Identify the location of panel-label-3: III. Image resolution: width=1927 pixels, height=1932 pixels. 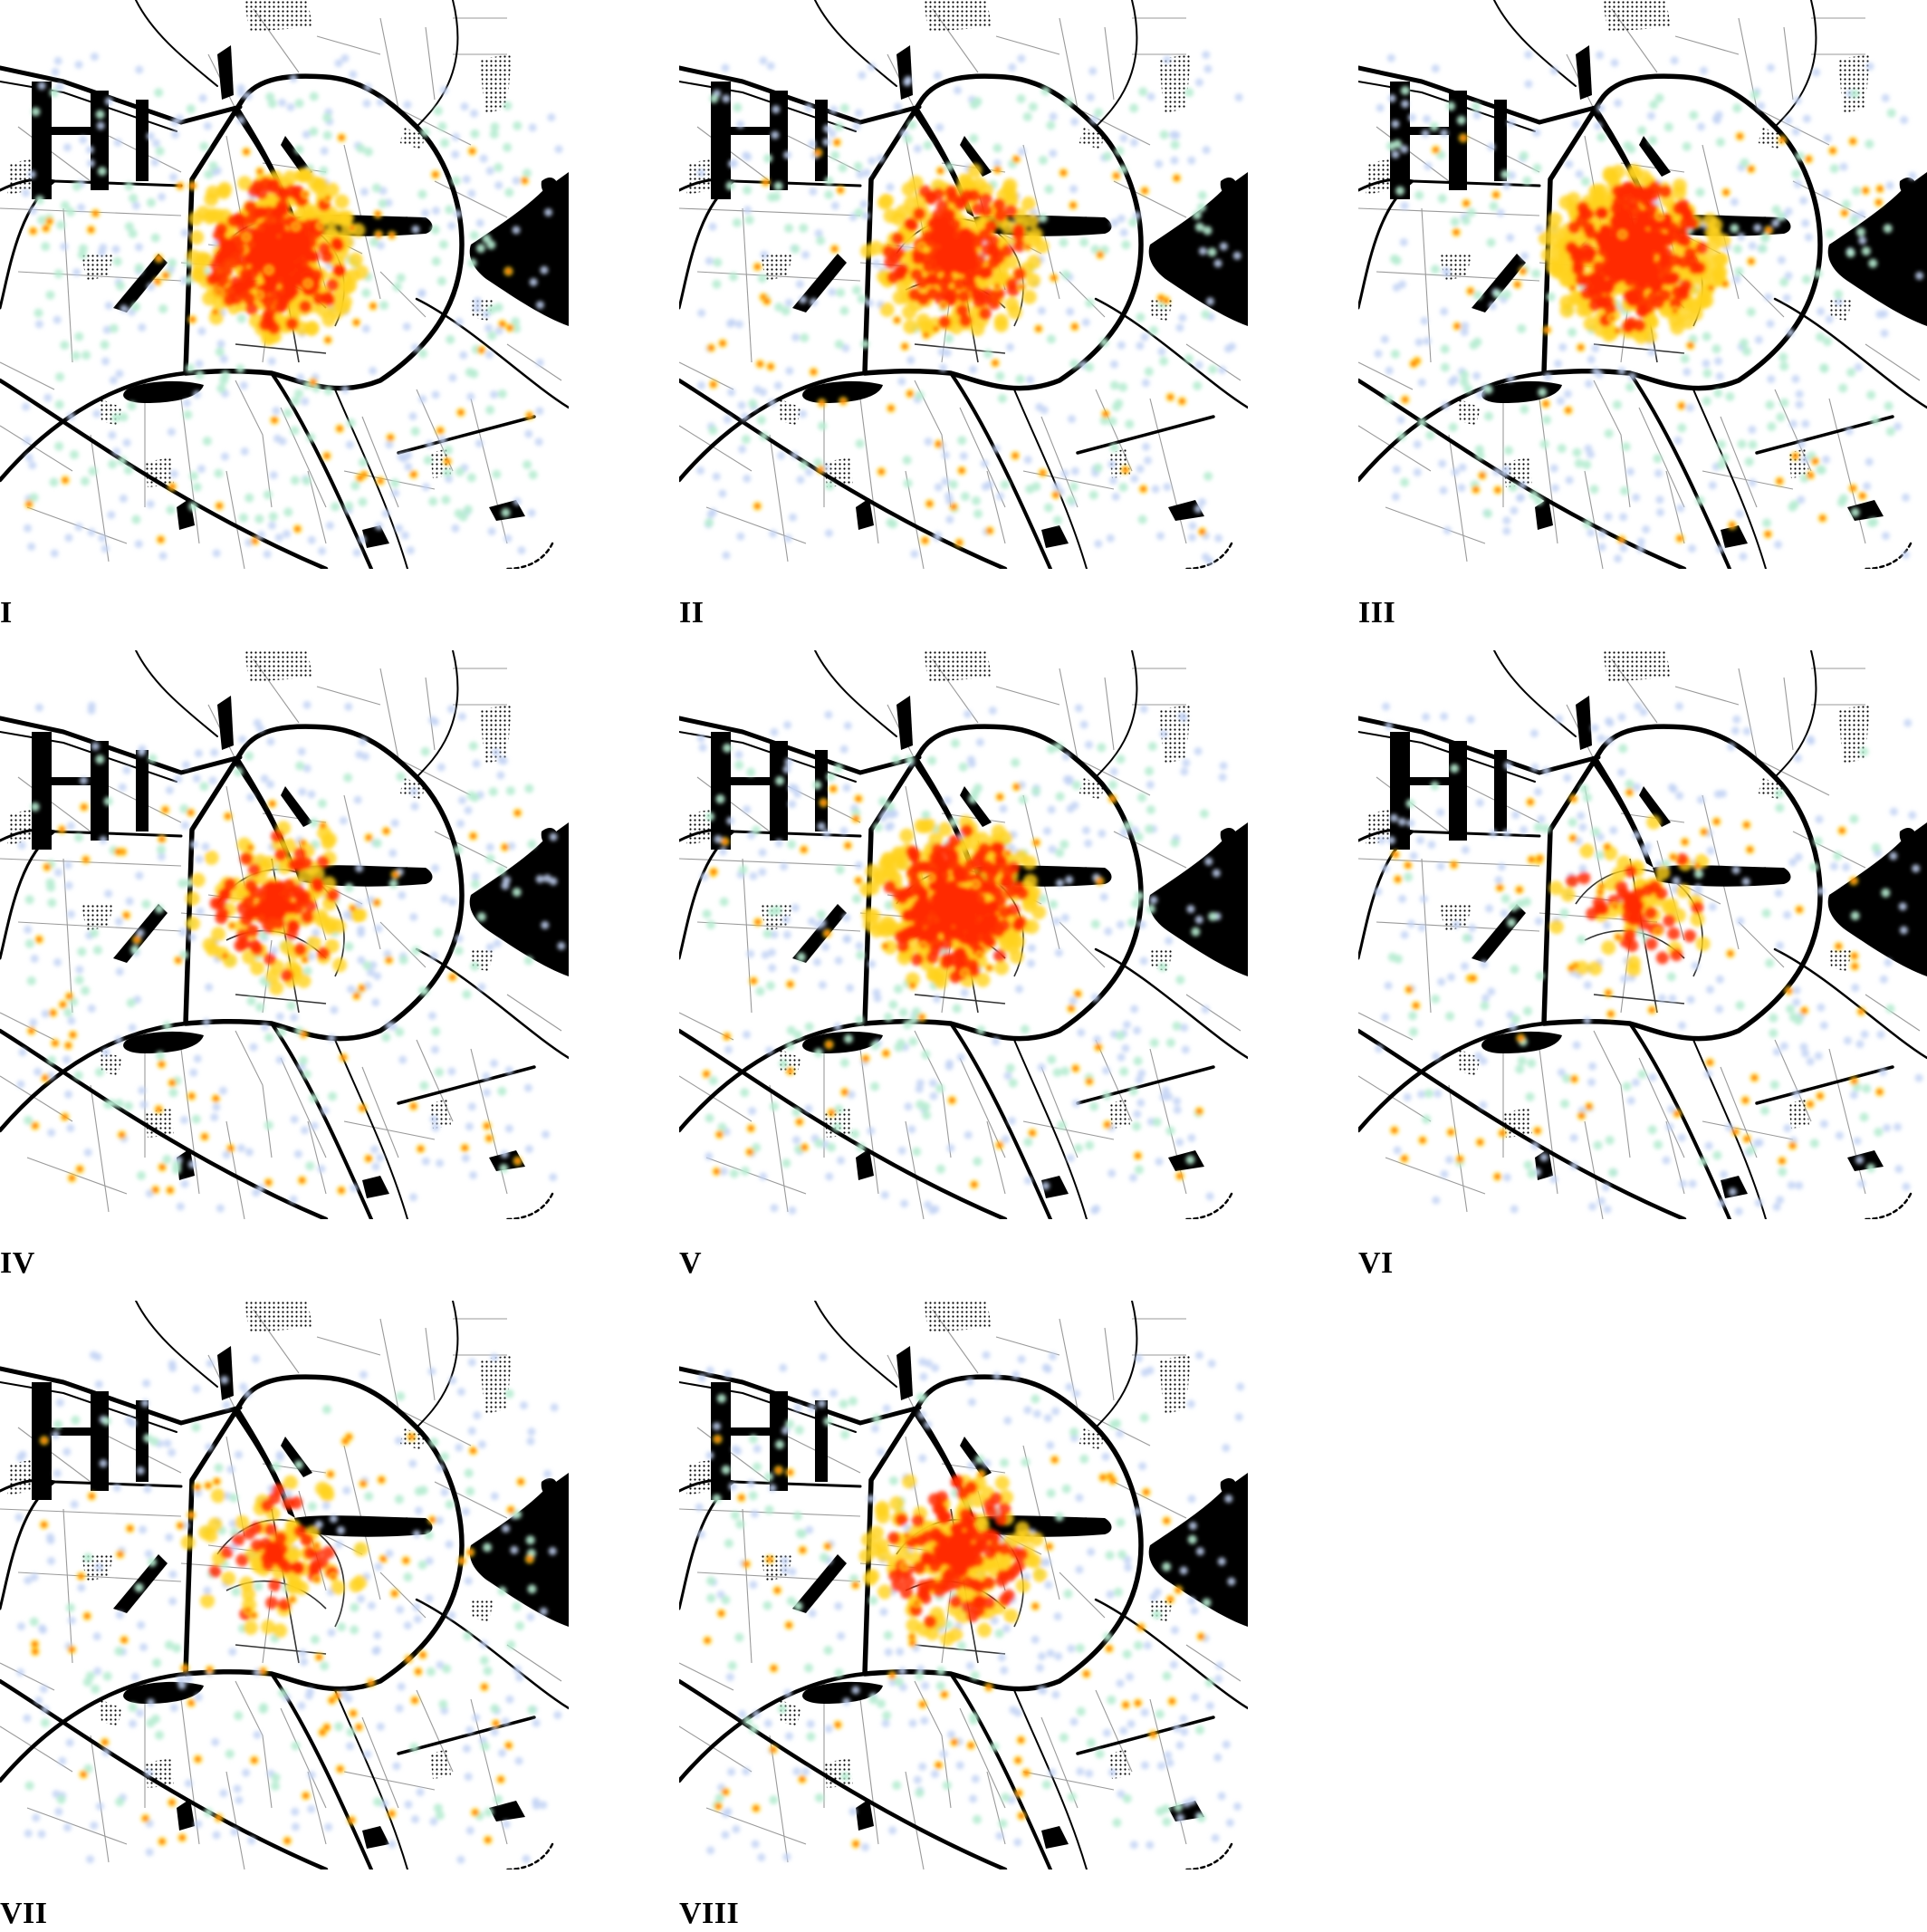
(1377, 613).